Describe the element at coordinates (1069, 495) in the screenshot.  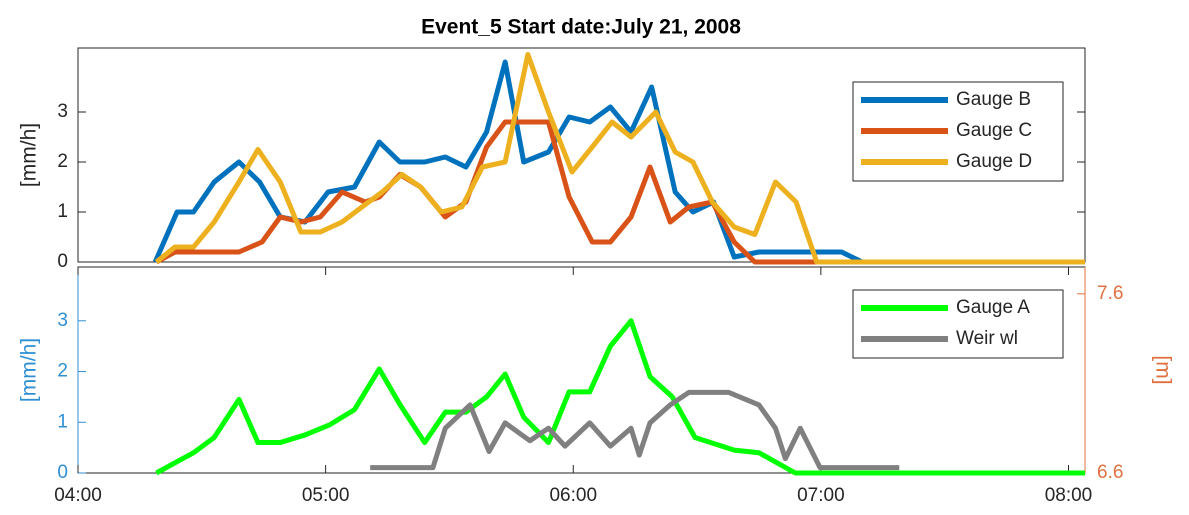
I see `x-tick-label: 08:00` at that location.